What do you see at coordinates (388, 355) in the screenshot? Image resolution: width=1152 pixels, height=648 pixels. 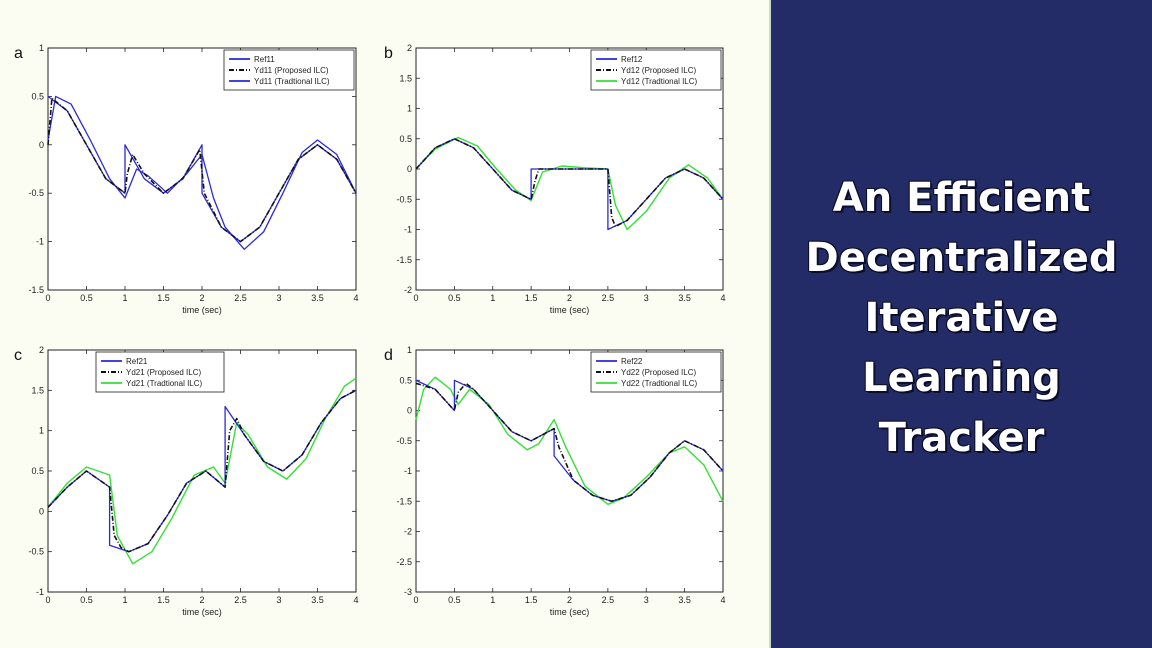 I see `panel-letter: d` at bounding box center [388, 355].